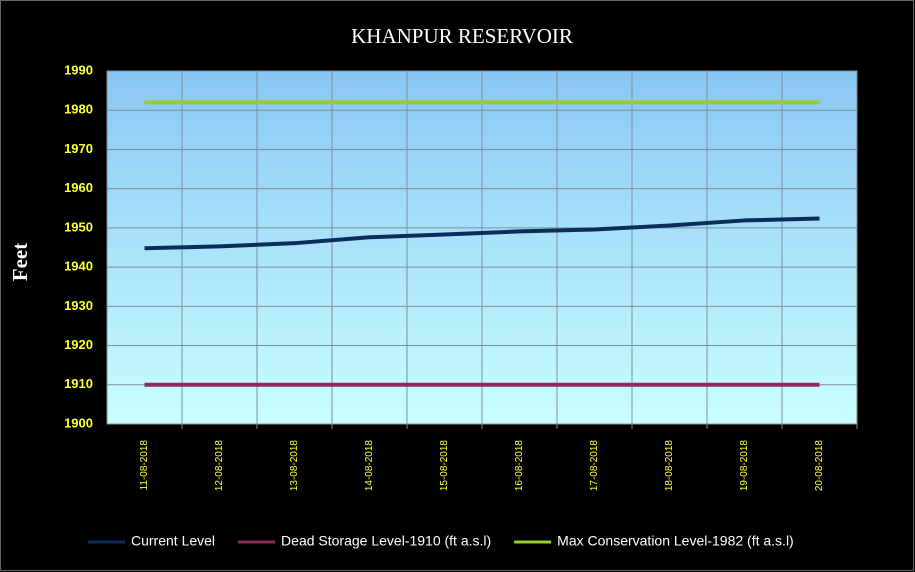 The width and height of the screenshot is (915, 572). I want to click on x-tick-label: 19-08-2018, so click(744, 466).